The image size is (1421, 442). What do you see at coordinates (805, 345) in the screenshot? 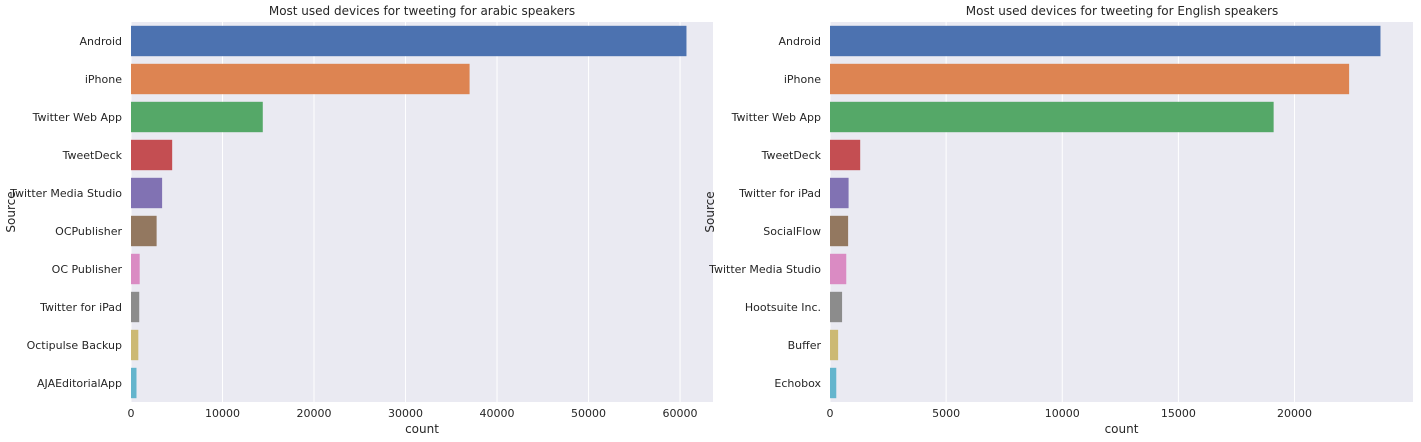
I see `y-tick-label: Buffer` at bounding box center [805, 345].